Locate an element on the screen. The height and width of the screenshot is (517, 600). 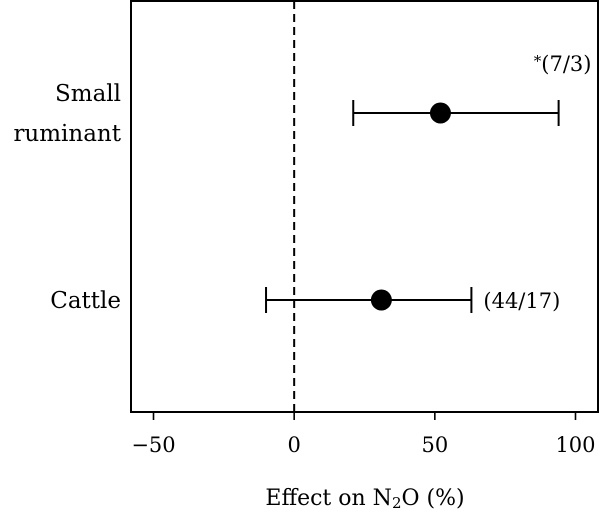
sample-size-annotation-0: *(7/3) is located at coordinates (563, 64).